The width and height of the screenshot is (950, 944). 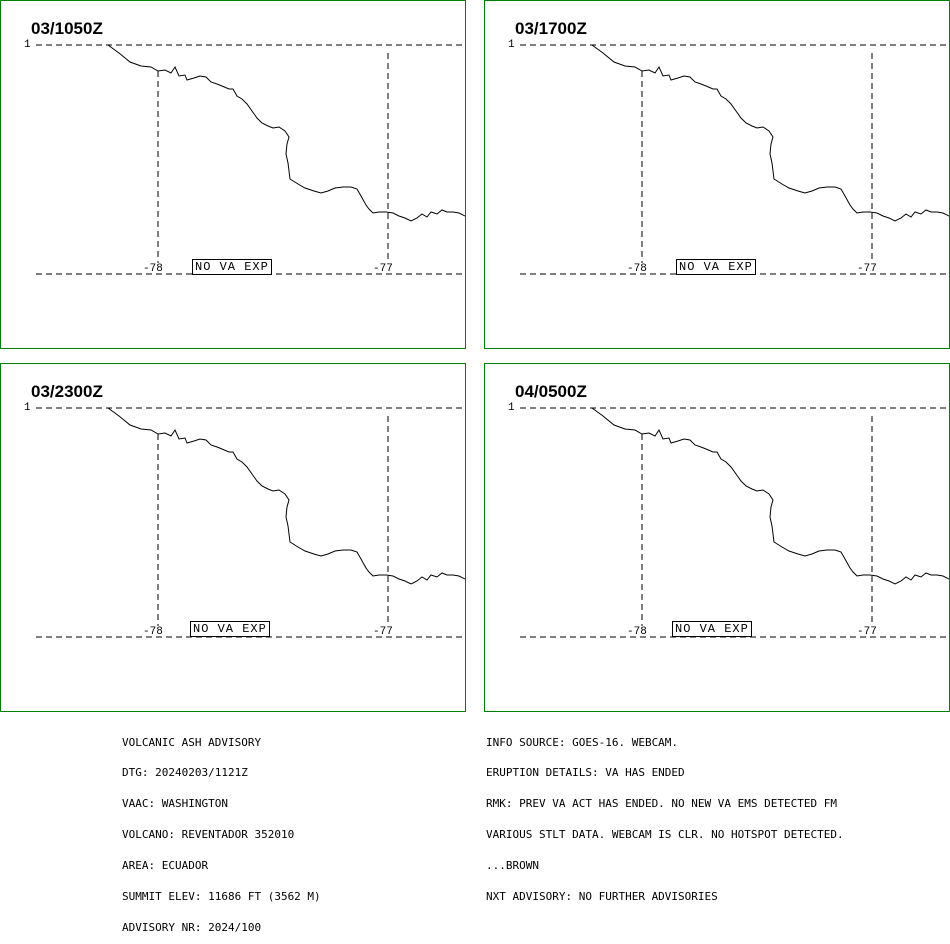 I want to click on forecast-time: 03/1050Z, so click(x=67, y=28).